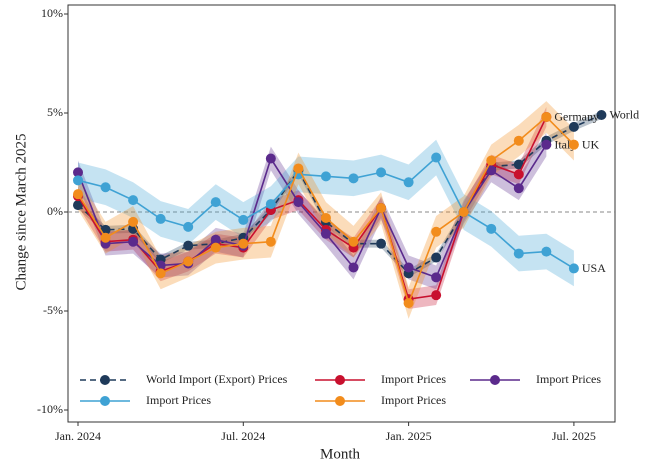 The width and height of the screenshot is (660, 467). What do you see at coordinates (591, 144) in the screenshot?
I see `end-label: UK` at bounding box center [591, 144].